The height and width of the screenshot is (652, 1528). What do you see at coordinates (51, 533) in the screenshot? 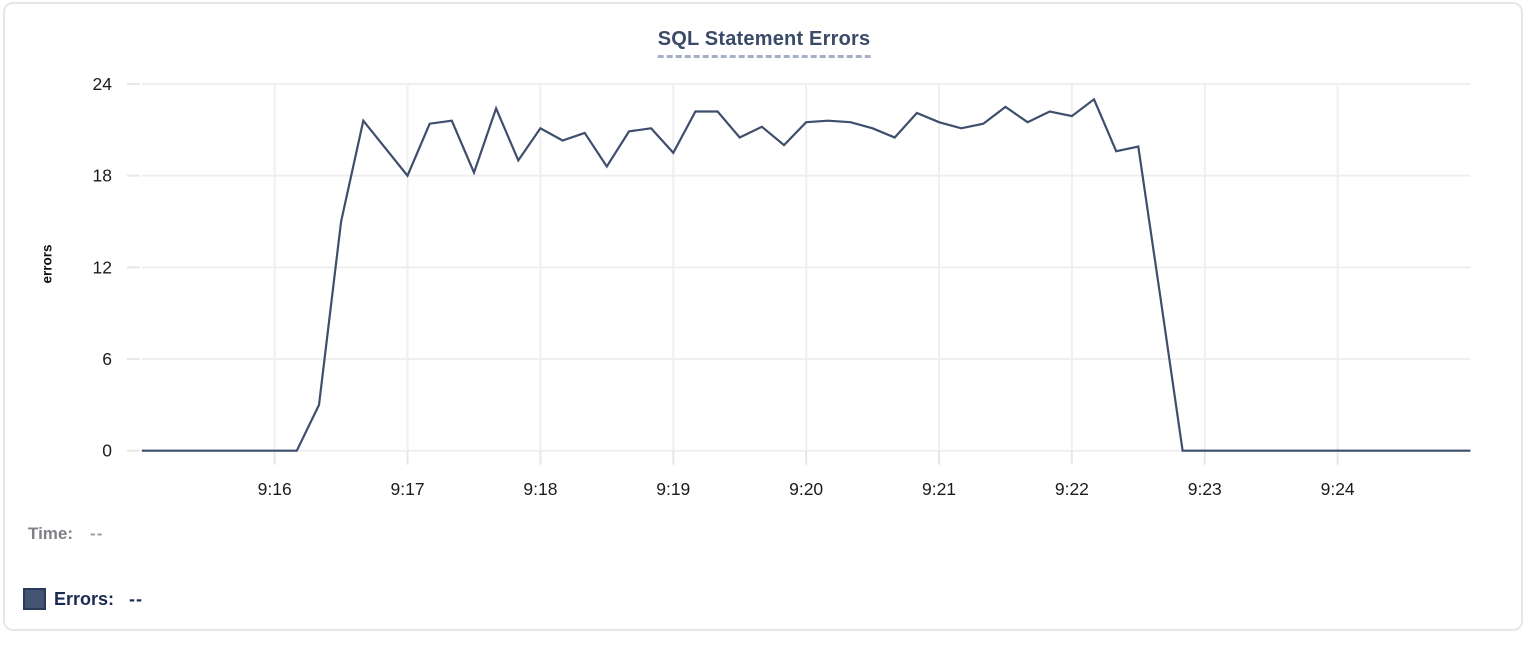
I see `tooltip-time-label: Time:` at bounding box center [51, 533].